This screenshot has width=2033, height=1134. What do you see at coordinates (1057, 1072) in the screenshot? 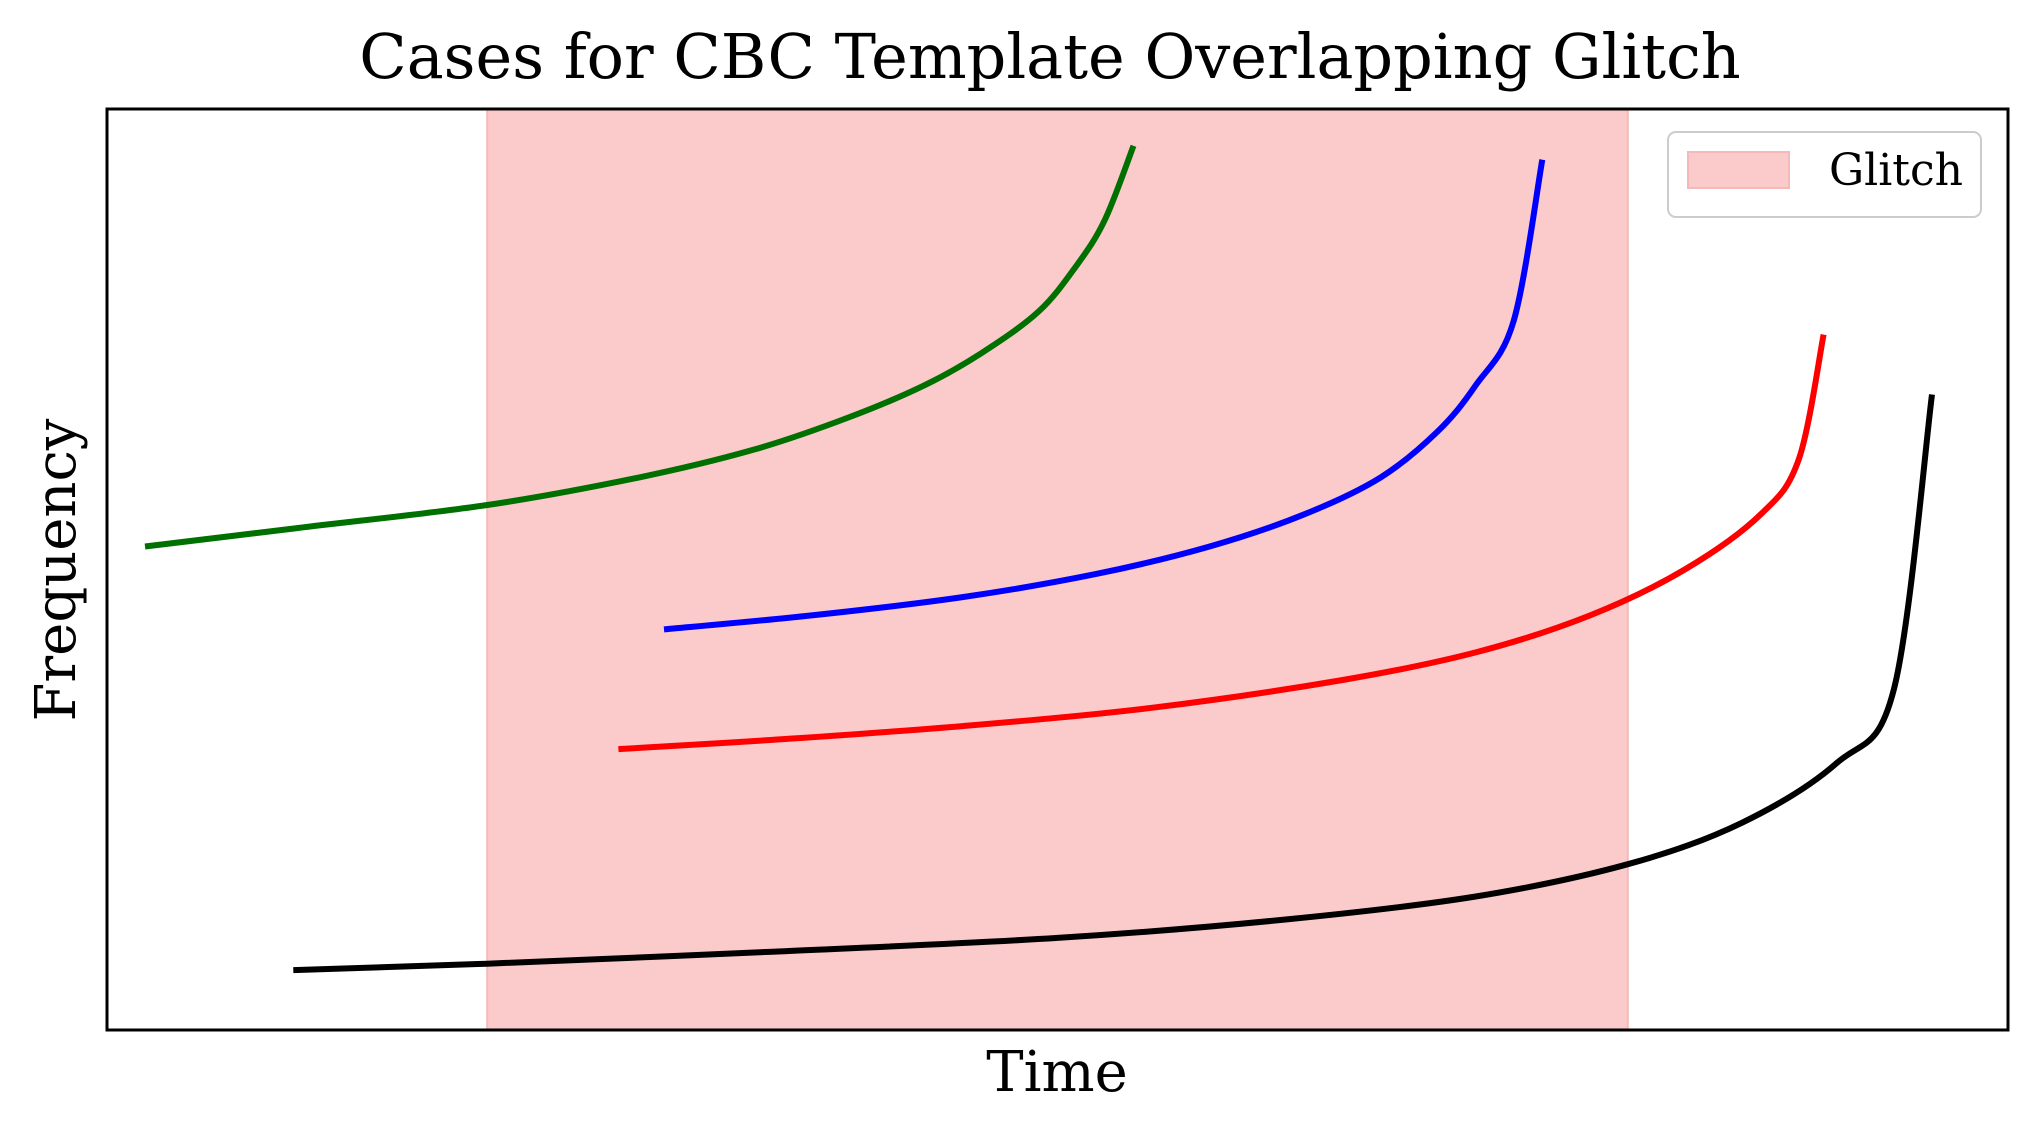
I see `x-axis-label: Time` at bounding box center [1057, 1072].